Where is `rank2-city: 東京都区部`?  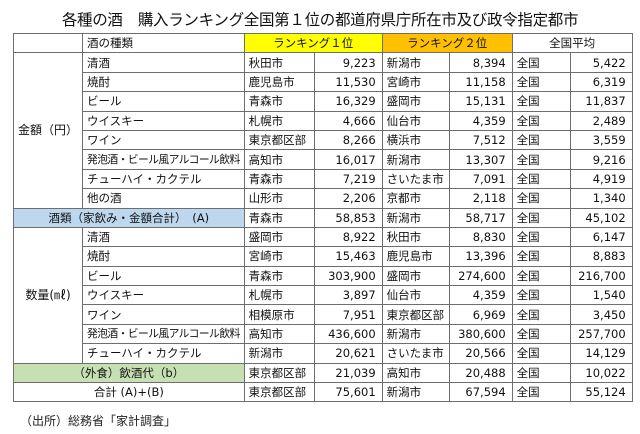
rank2-city: 東京都区部 is located at coordinates (415, 314).